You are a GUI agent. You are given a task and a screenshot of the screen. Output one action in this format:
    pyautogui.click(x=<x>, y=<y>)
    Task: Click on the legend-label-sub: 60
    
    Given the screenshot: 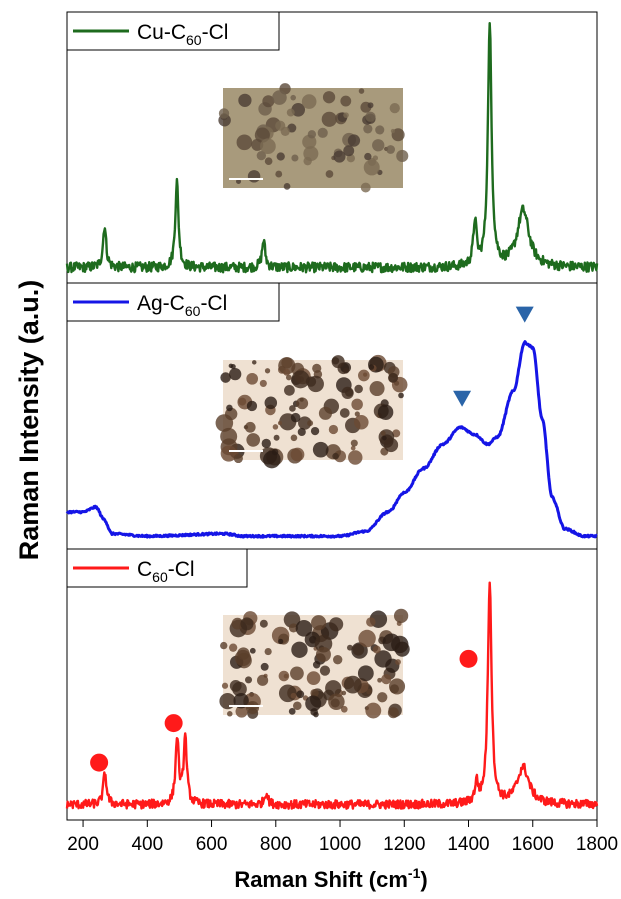 What is the action you would take?
    pyautogui.click(x=193, y=311)
    